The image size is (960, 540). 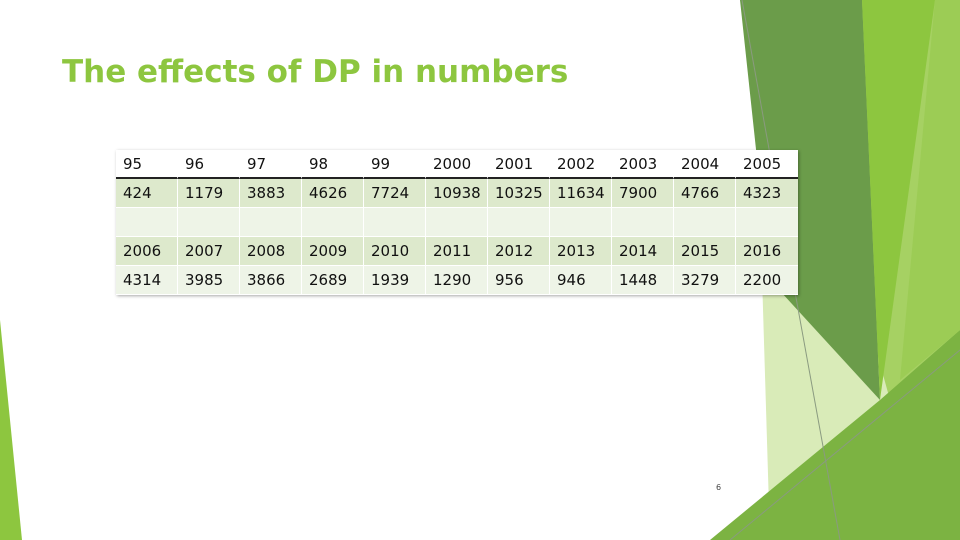 What do you see at coordinates (767, 193) in the screenshot?
I see `table-cell: 4323` at bounding box center [767, 193].